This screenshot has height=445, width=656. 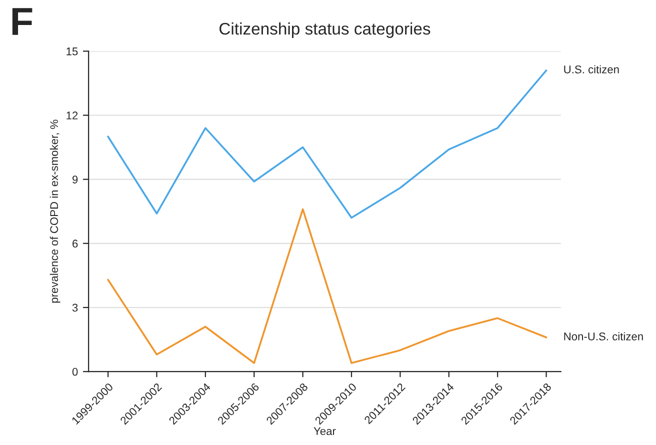 I want to click on chart-title: Citizenship status categories, so click(x=325, y=30).